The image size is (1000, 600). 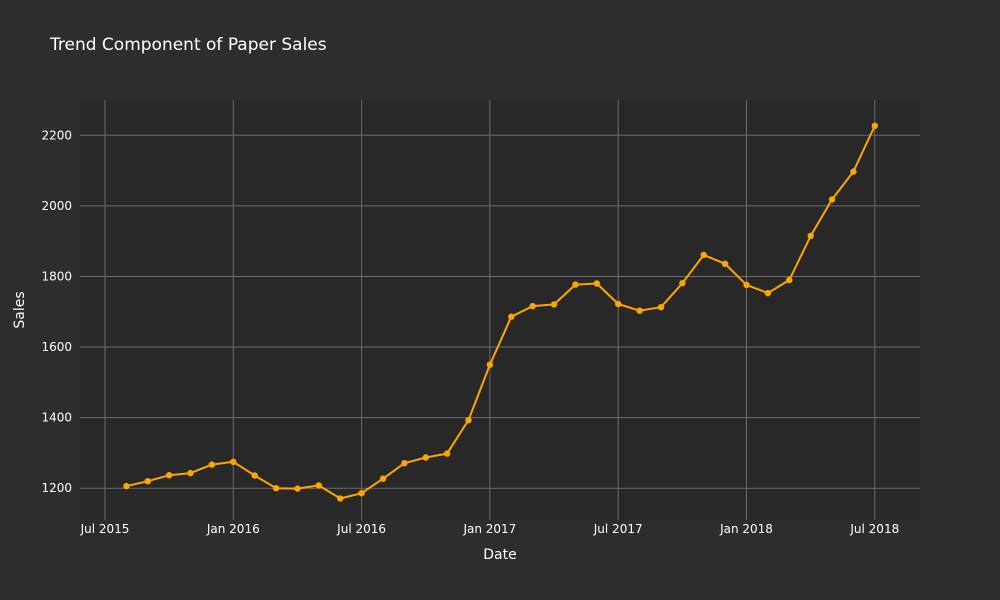 I want to click on y-tick-label: 1200, so click(x=56, y=488).